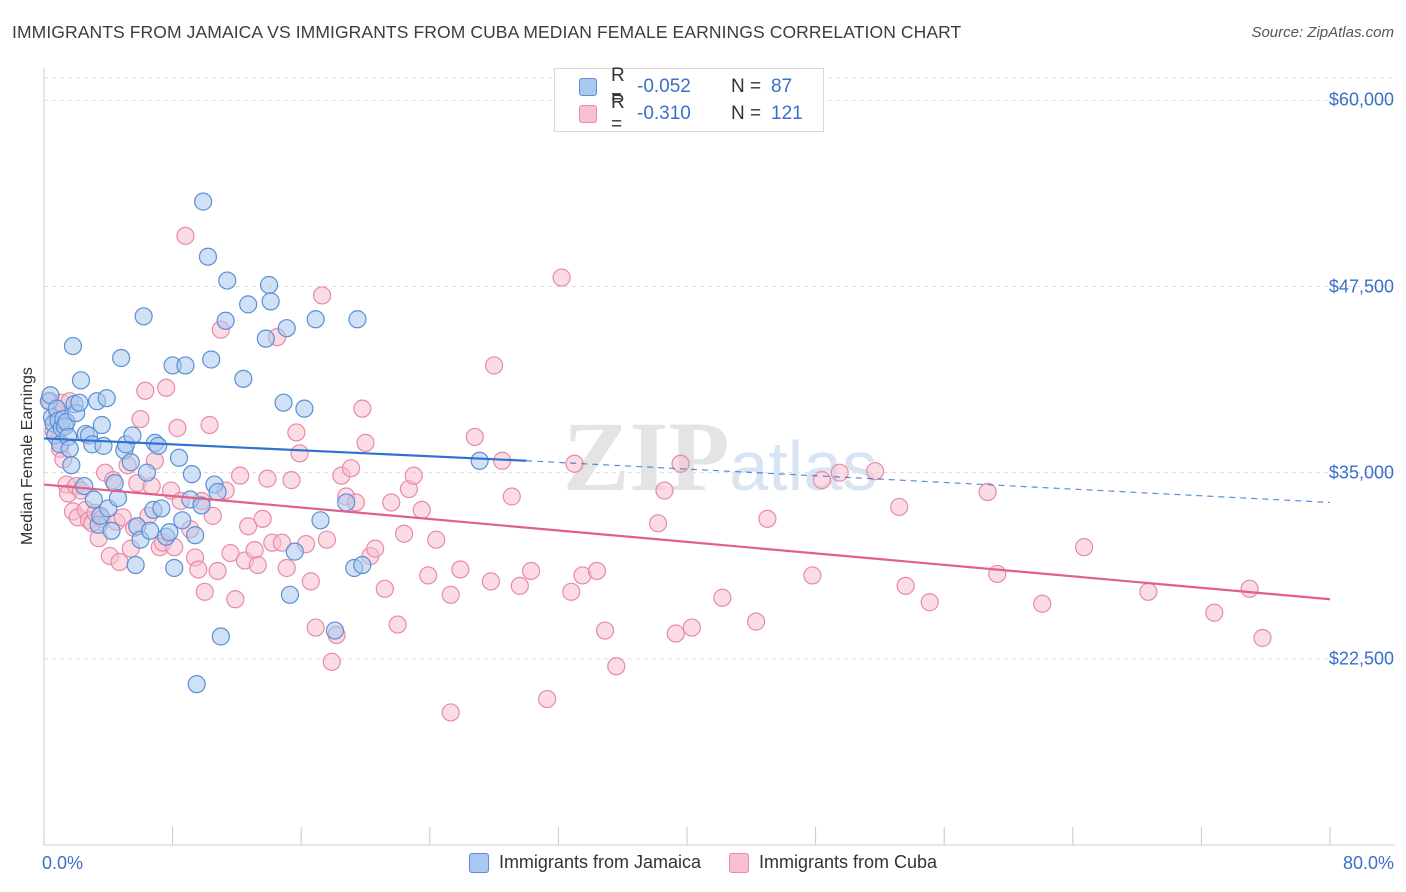 Image resolution: width=1406 pixels, height=892 pixels. Describe the element at coordinates (1361, 286) in the screenshot. I see `y-tick-label: $47,500` at that location.